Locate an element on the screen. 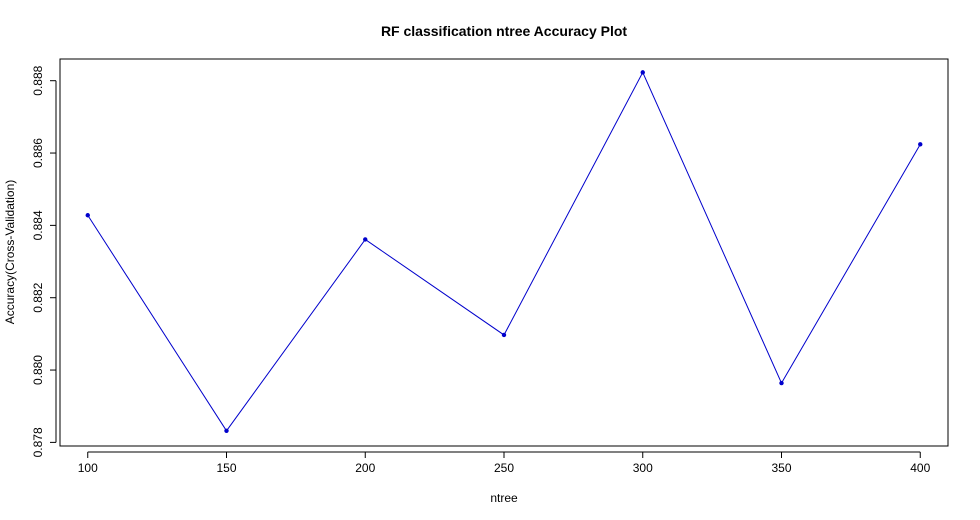 The image size is (980, 520). y-axis: 0.878 0.880 0.882 0.884 0.886 0.888 is located at coordinates (44, 261).